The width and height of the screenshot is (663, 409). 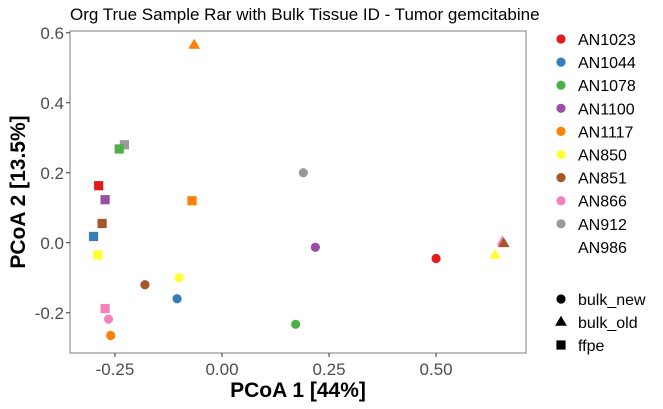 I want to click on x-tick-label: -0.25, so click(x=115, y=369).